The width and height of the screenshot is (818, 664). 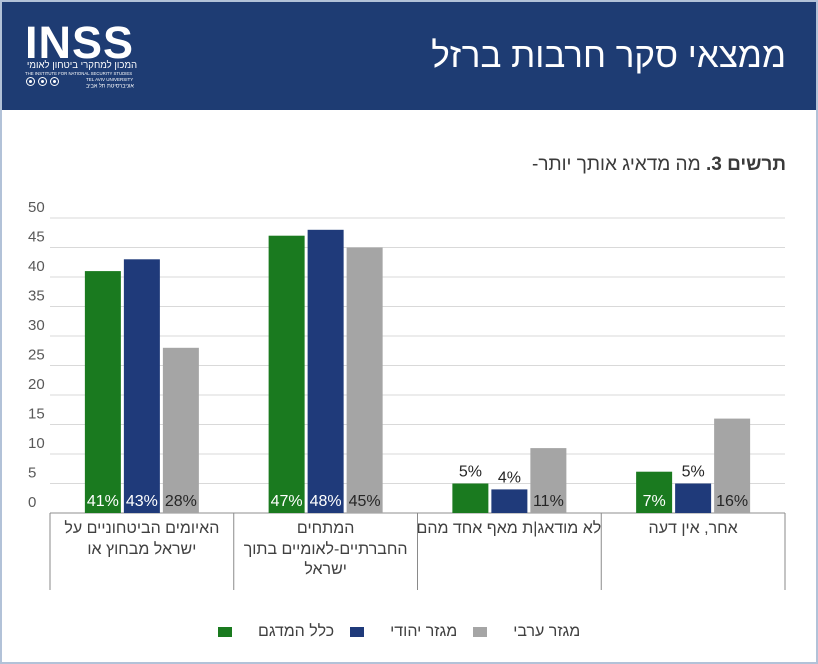 What do you see at coordinates (424, 631) in the screenshot?
I see `legend-label: מגזר יהודי` at bounding box center [424, 631].